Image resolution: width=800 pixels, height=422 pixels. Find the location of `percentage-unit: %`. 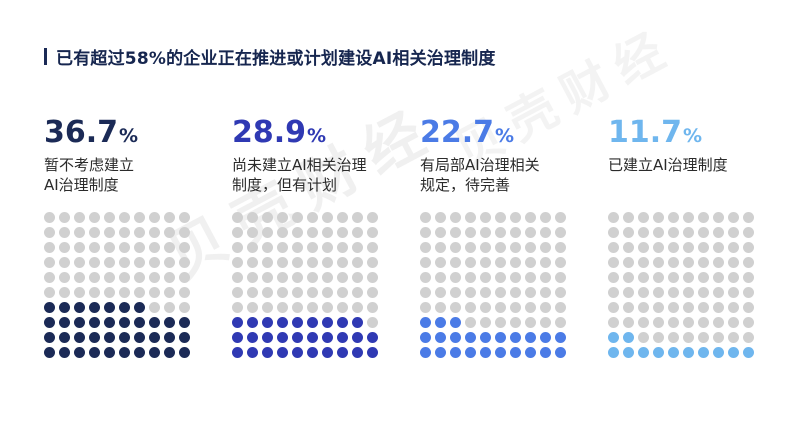

percentage-unit: % is located at coordinates (505, 136).